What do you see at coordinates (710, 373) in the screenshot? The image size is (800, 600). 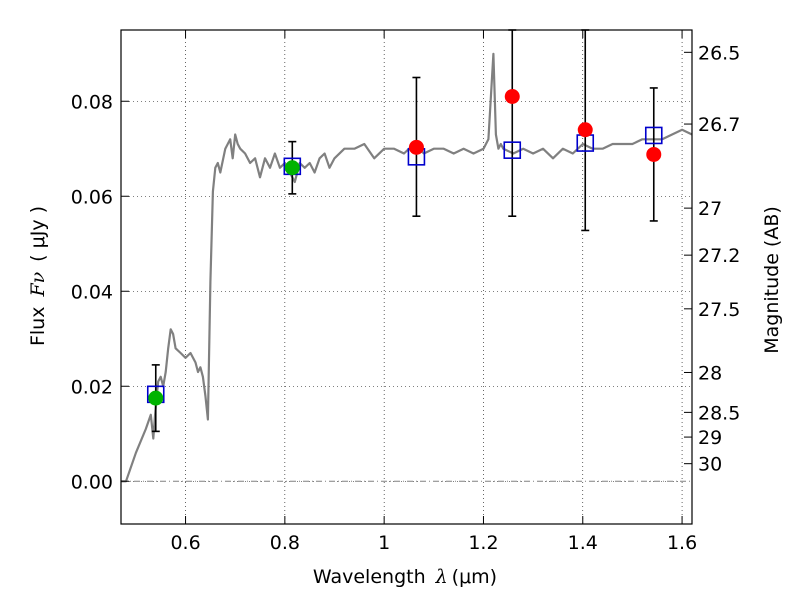 I see `mag-tick-label: 28` at bounding box center [710, 373].